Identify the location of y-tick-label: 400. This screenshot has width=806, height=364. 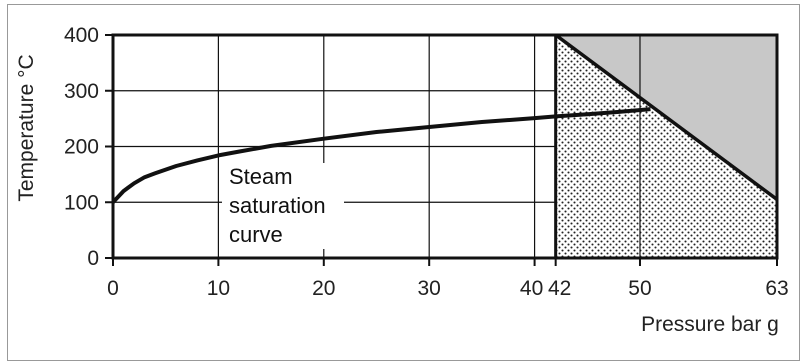
(81, 35).